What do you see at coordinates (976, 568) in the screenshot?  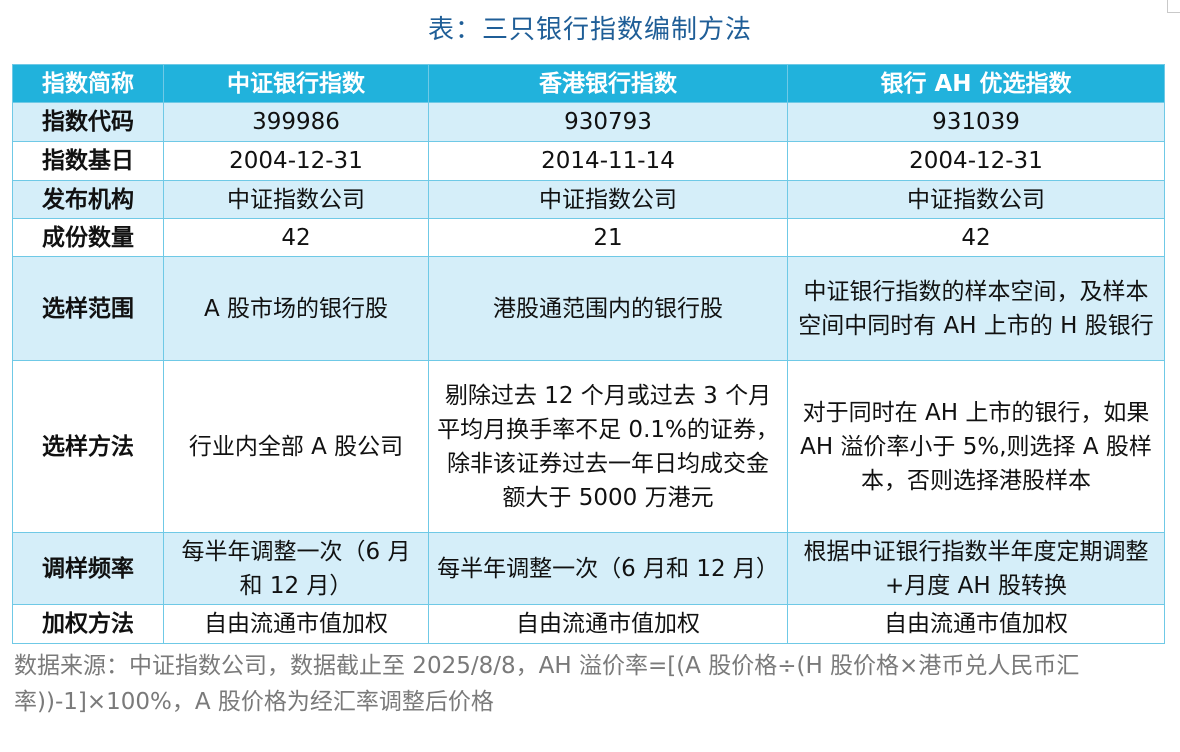 I see `table-cell: 根据中证银行指数半年度定期调整+月度 AH 股转换` at bounding box center [976, 568].